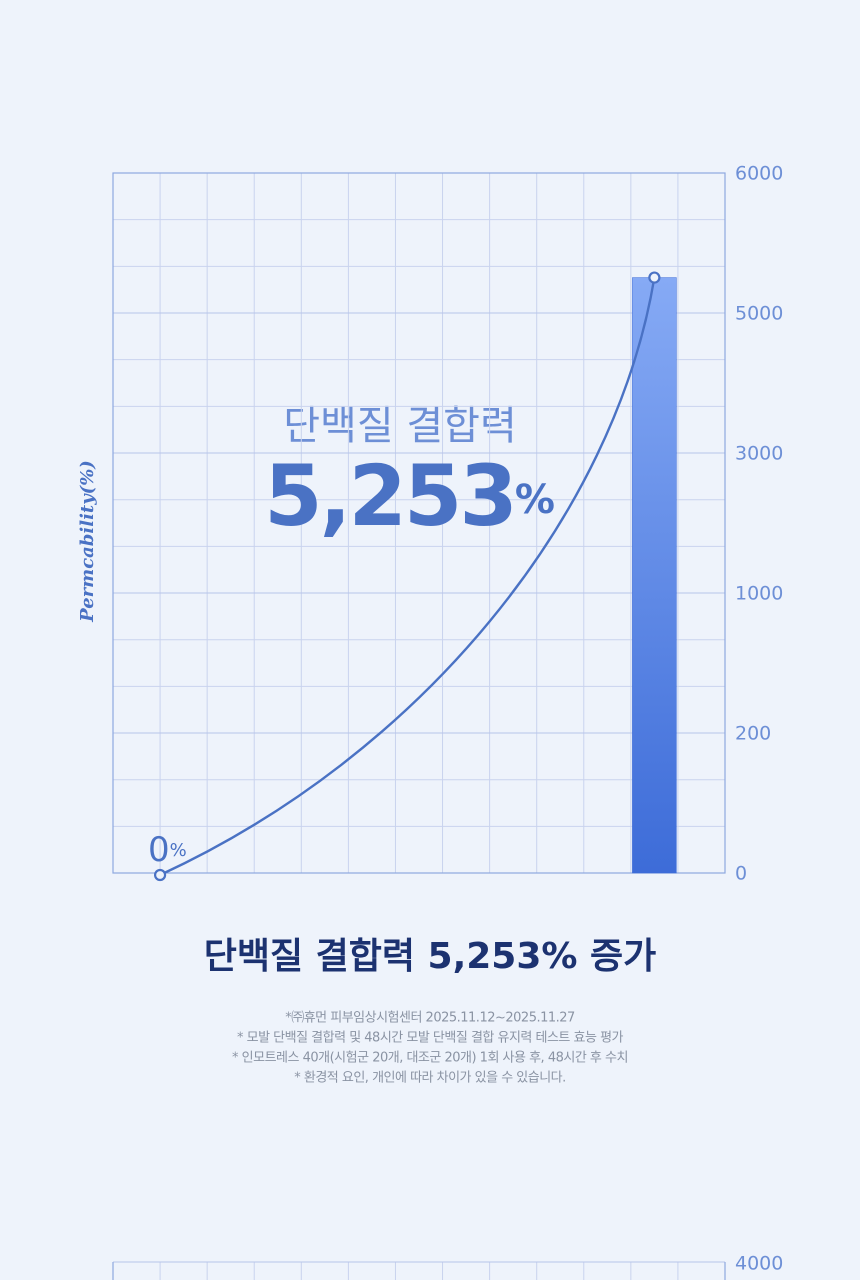 The width and height of the screenshot is (860, 1280). I want to click on y-tick-label: 6000, so click(759, 174).